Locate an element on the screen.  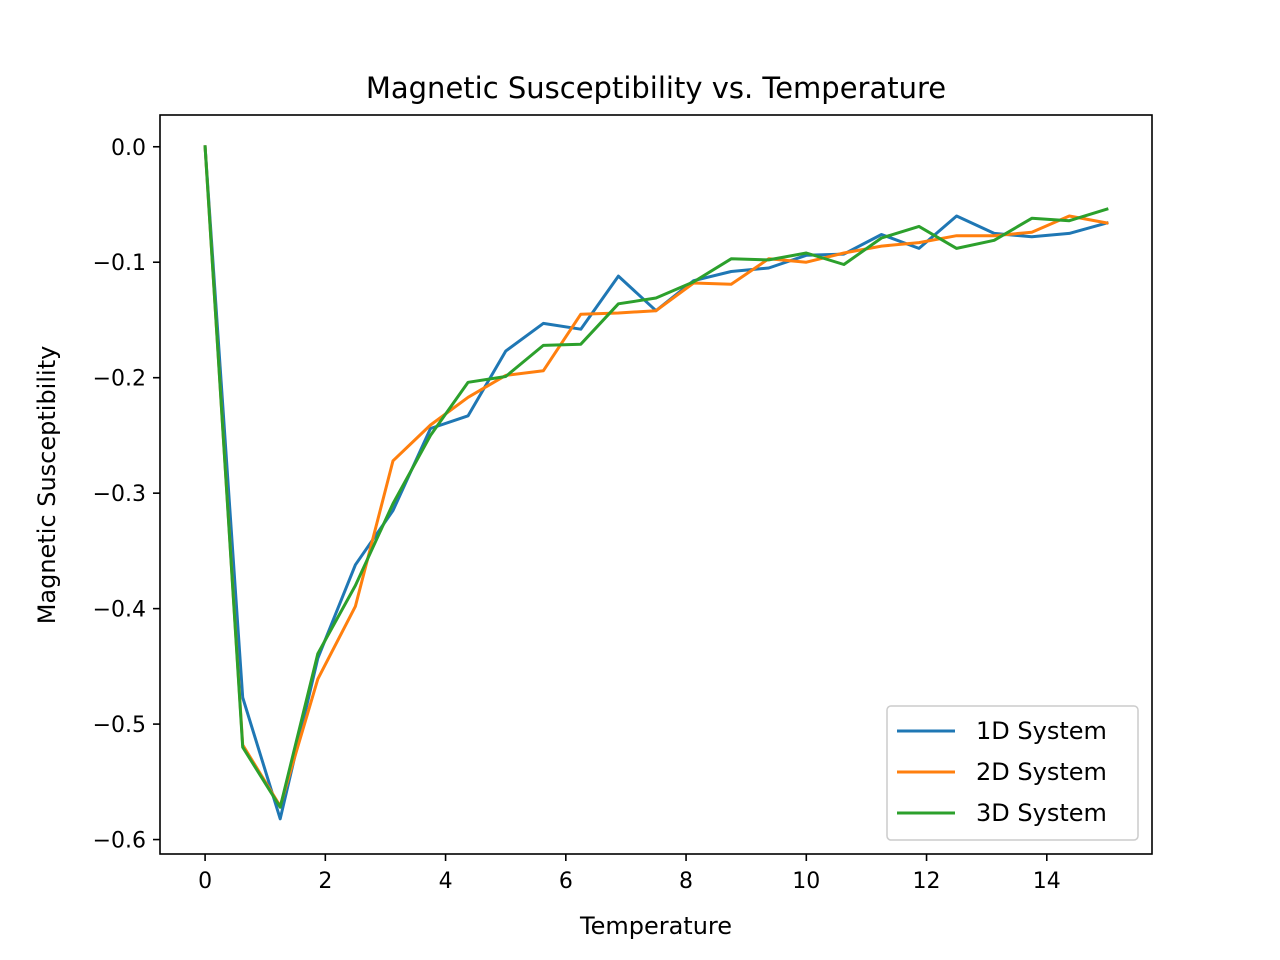
x-tick-label: 2 is located at coordinates (325, 881).